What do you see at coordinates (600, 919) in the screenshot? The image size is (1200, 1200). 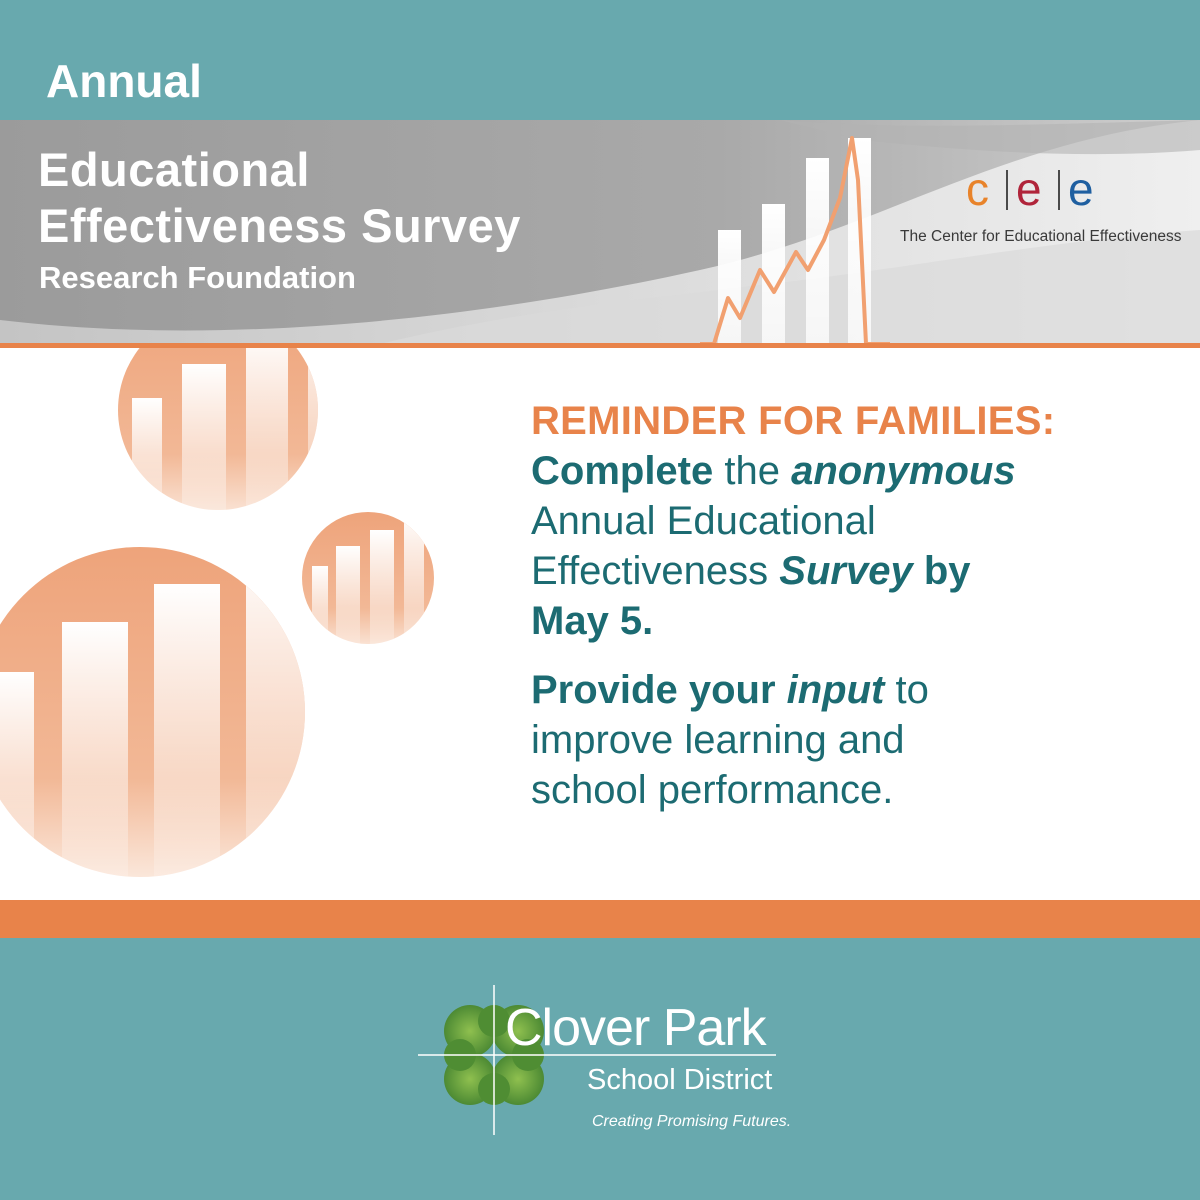 I see `orange-divider-bottom` at bounding box center [600, 919].